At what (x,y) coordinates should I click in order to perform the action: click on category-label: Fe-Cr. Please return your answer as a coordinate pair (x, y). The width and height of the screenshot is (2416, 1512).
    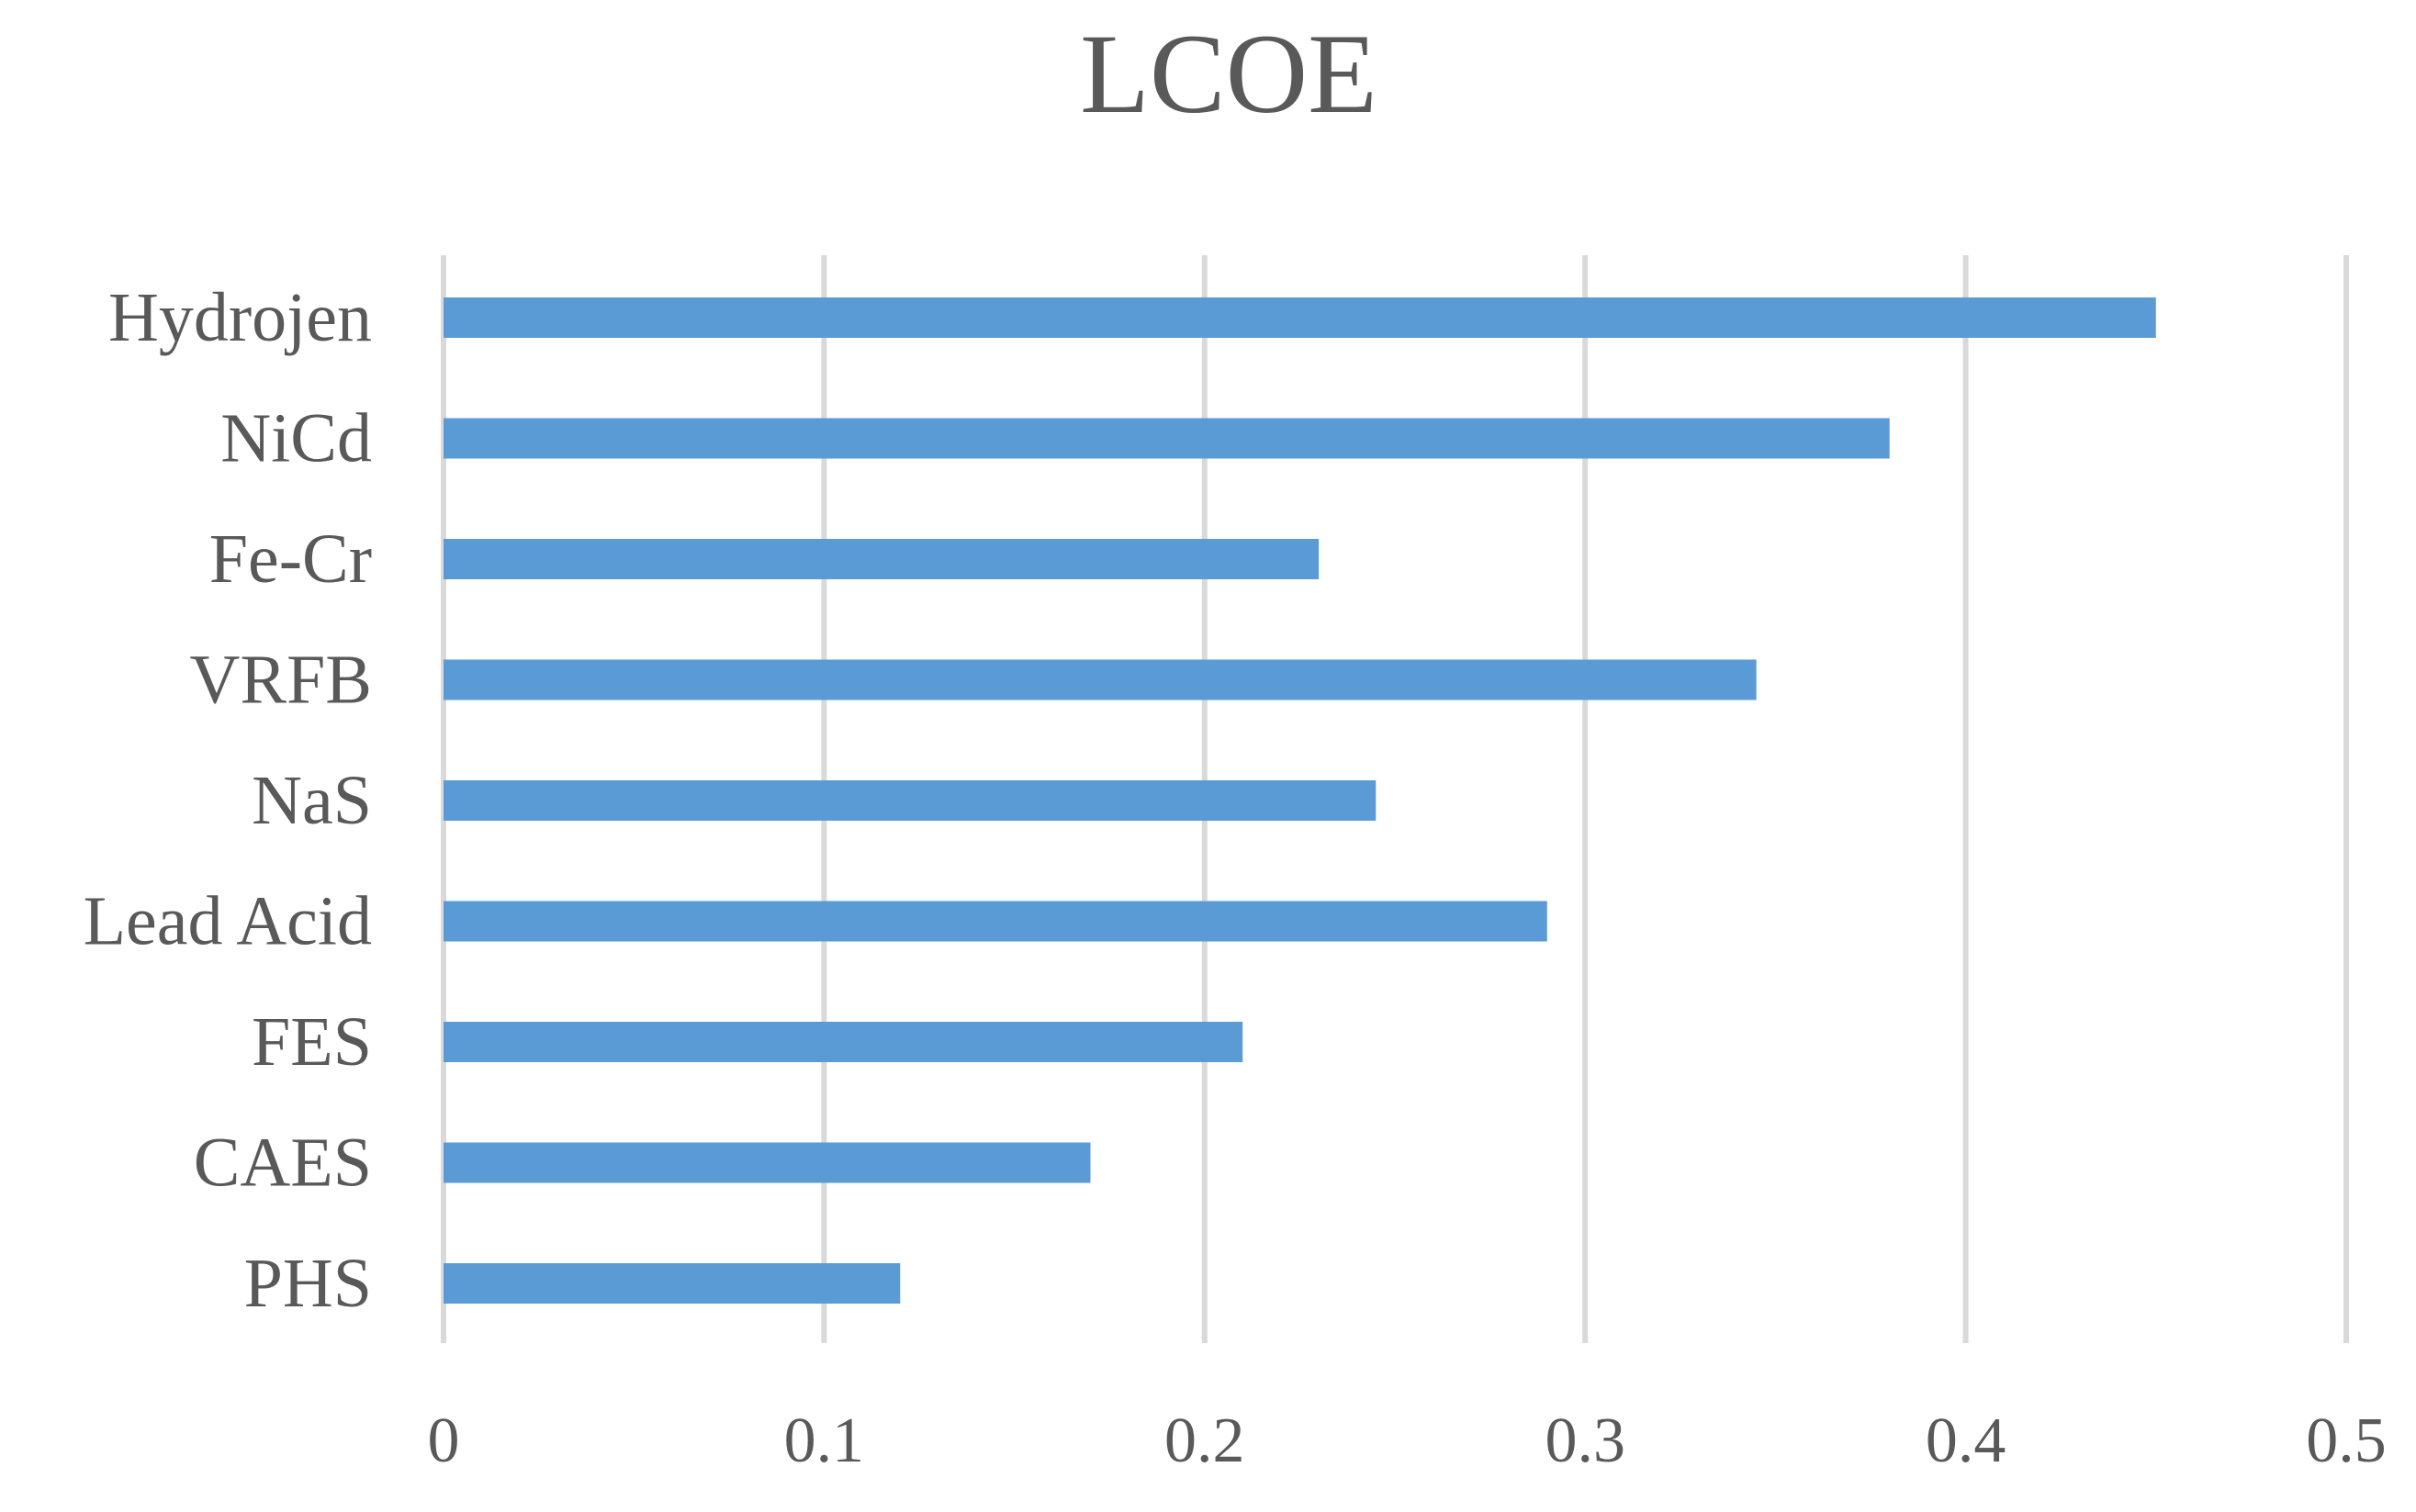
    Looking at the image, I should click on (290, 559).